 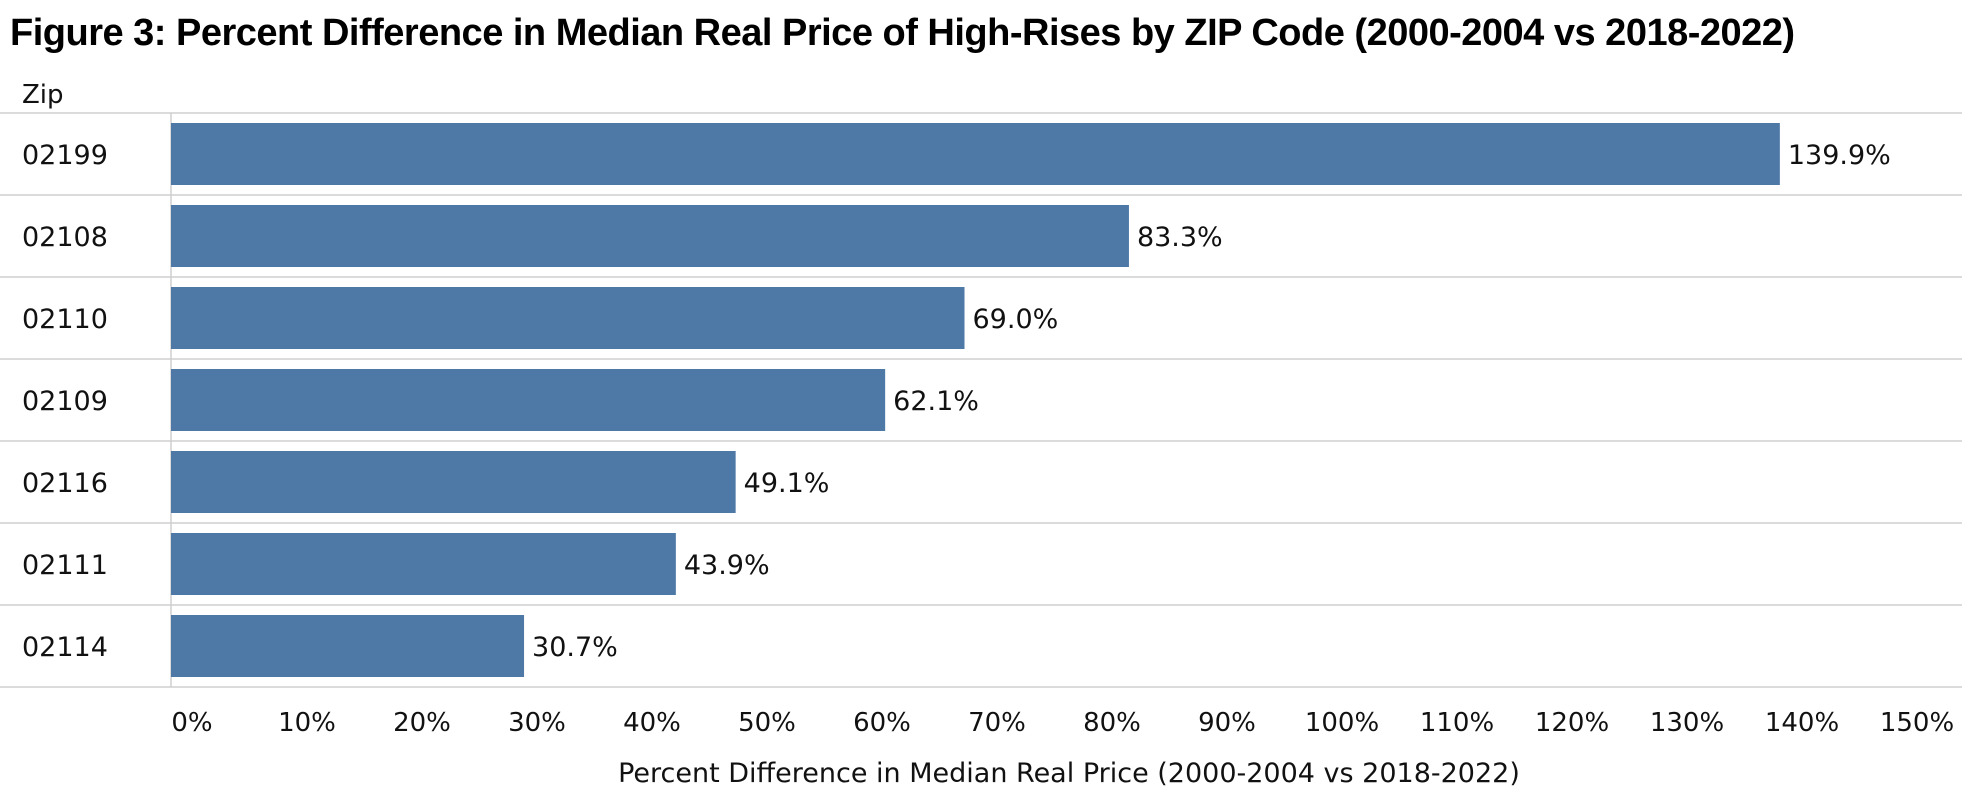 I want to click on x-tick-label: 70%, so click(x=997, y=723).